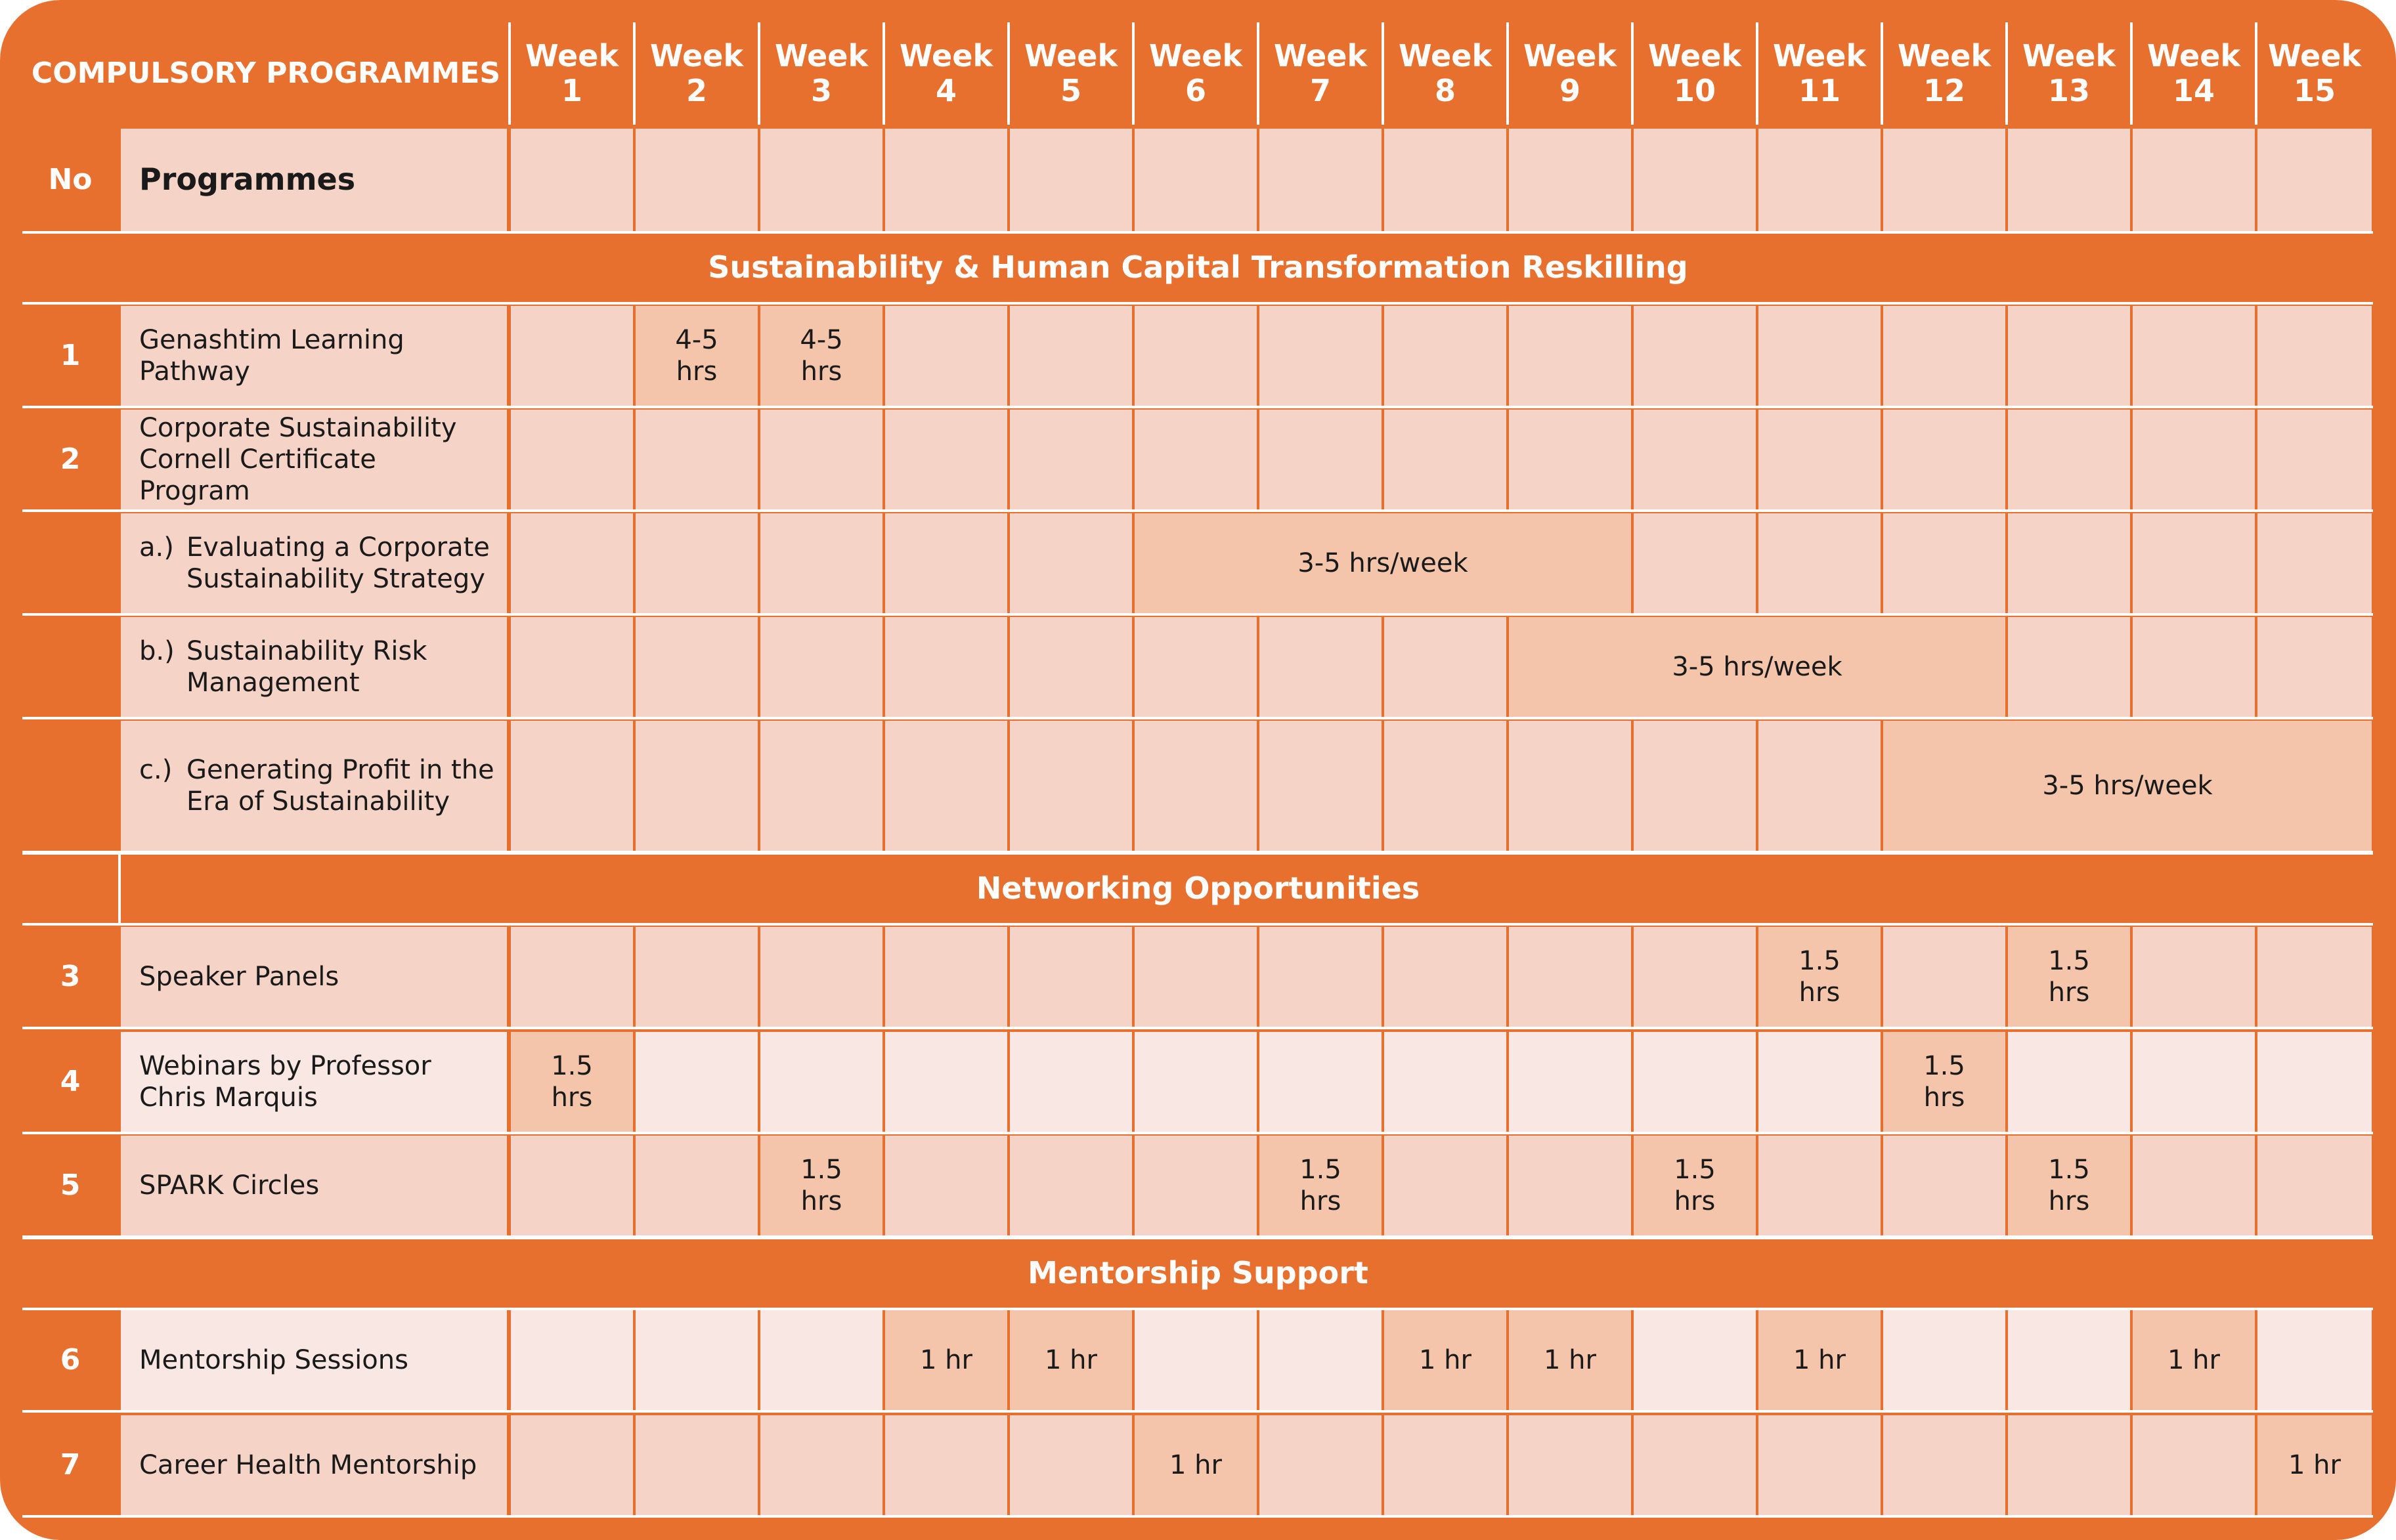 This screenshot has height=1540, width=2396. Describe the element at coordinates (306, 667) in the screenshot. I see `sub-programme-name: Sustainability Risk Management` at that location.